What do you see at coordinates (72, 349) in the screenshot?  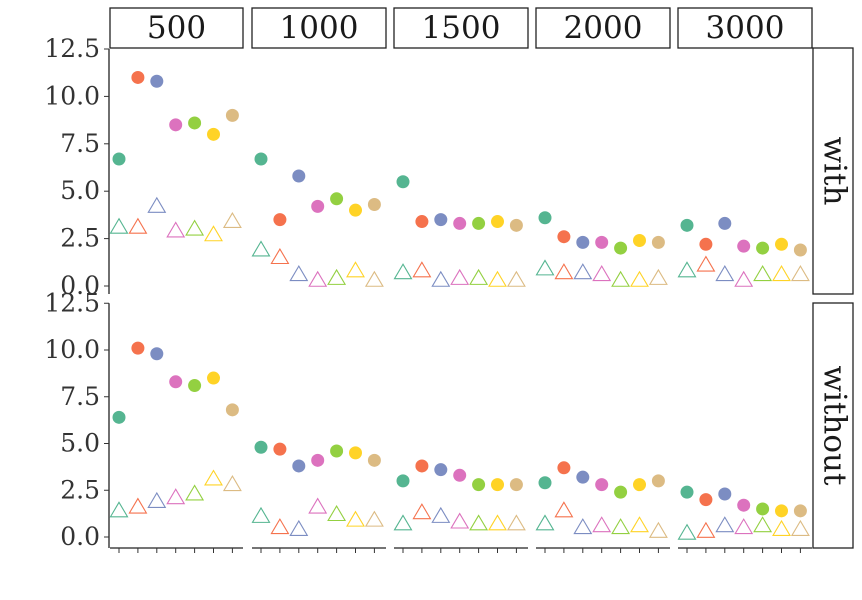 I see `y-tick-label-without: 10.0` at bounding box center [72, 349].